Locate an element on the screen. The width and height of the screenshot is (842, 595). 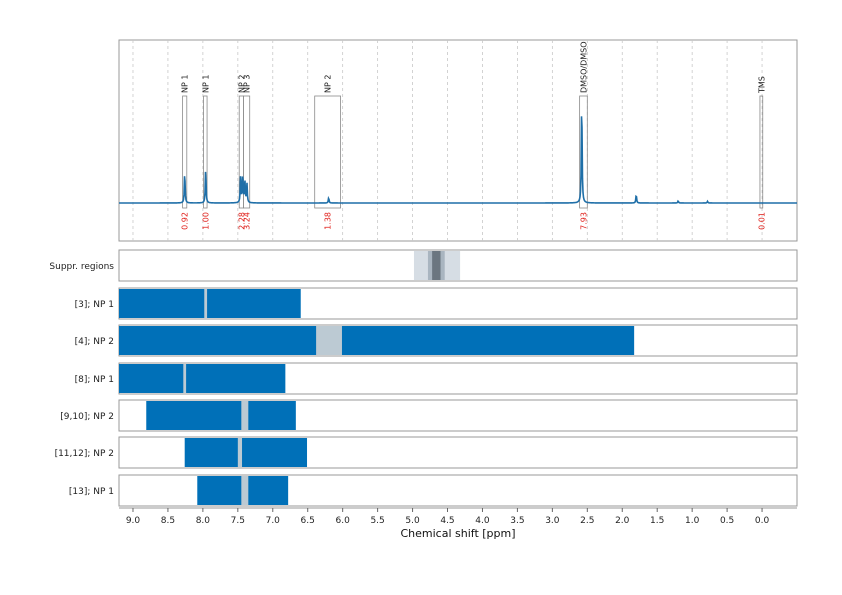
x-tick-label: 4.5 is located at coordinates (447, 521).